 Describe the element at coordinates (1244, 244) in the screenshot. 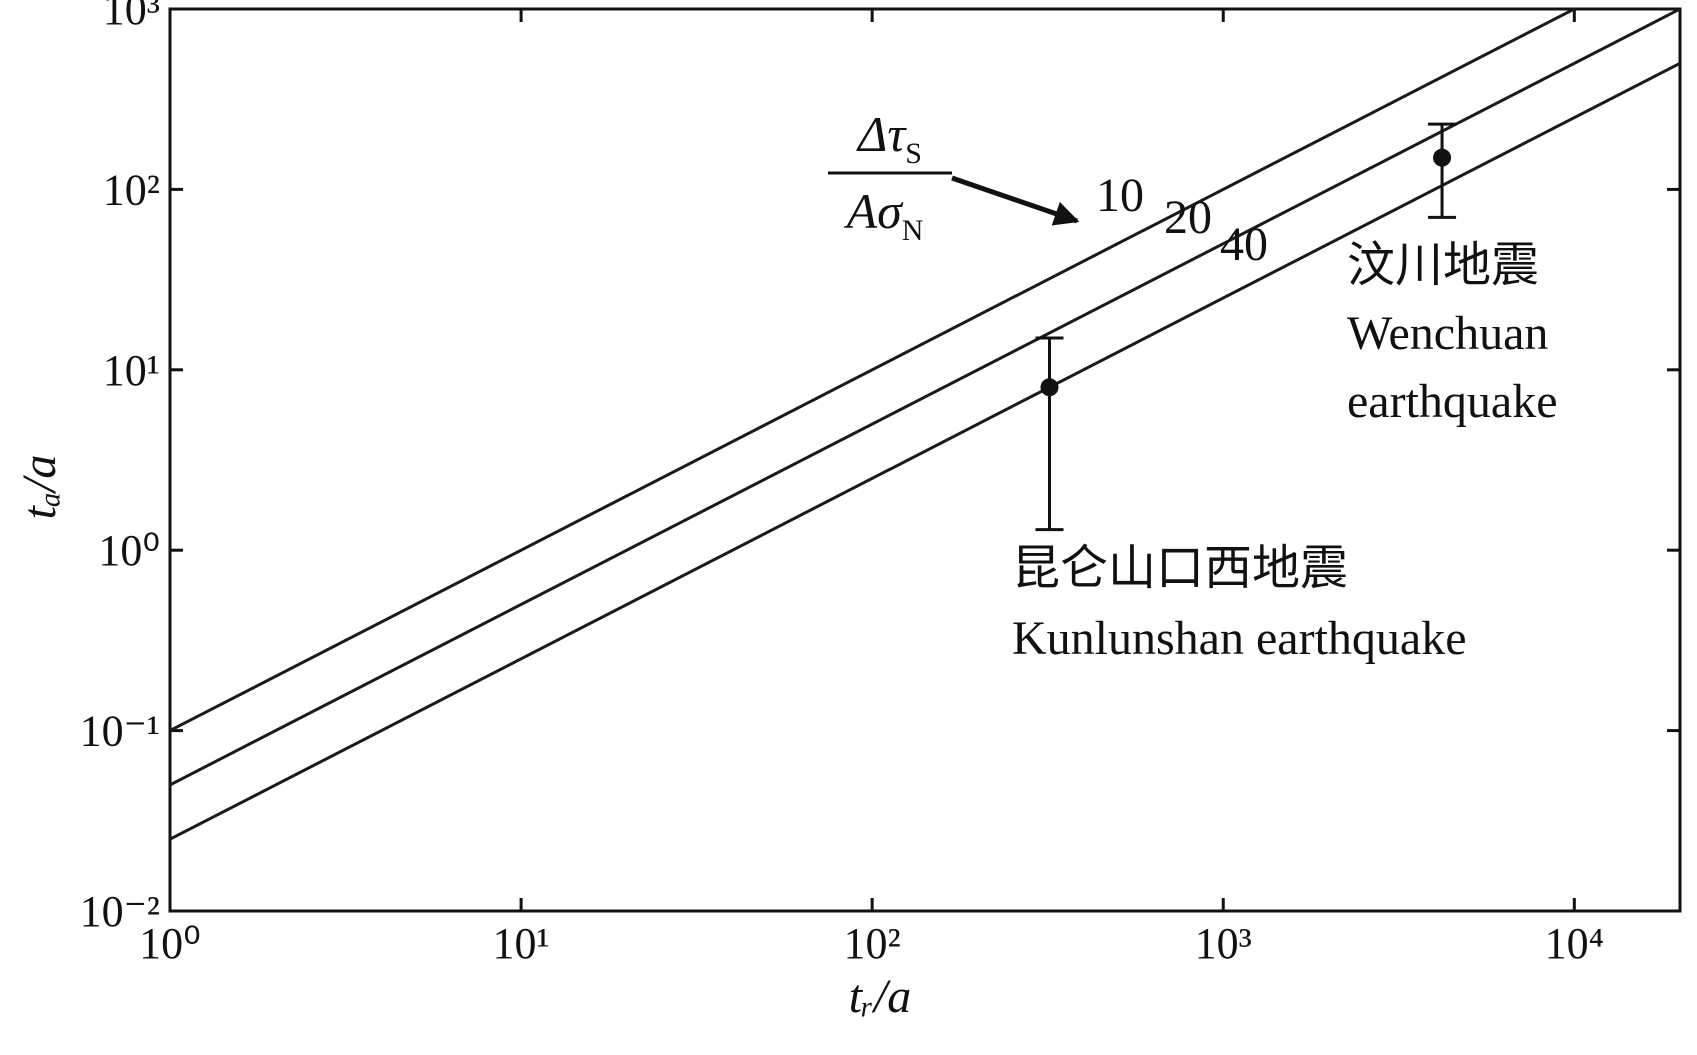

I see `series-label: 40` at that location.